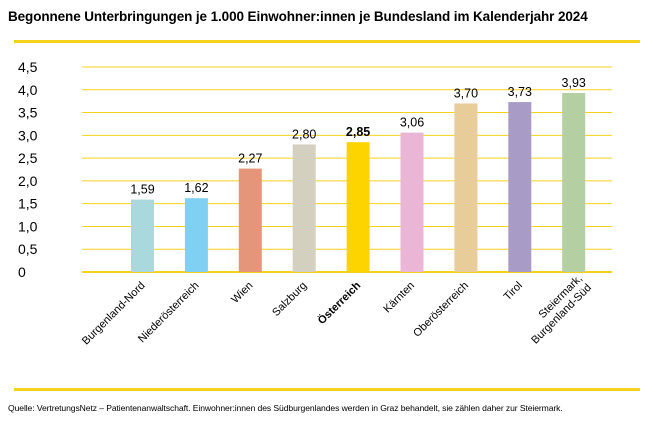 The image size is (645, 432). I want to click on x-category-label-line: Salzburg, so click(289, 299).